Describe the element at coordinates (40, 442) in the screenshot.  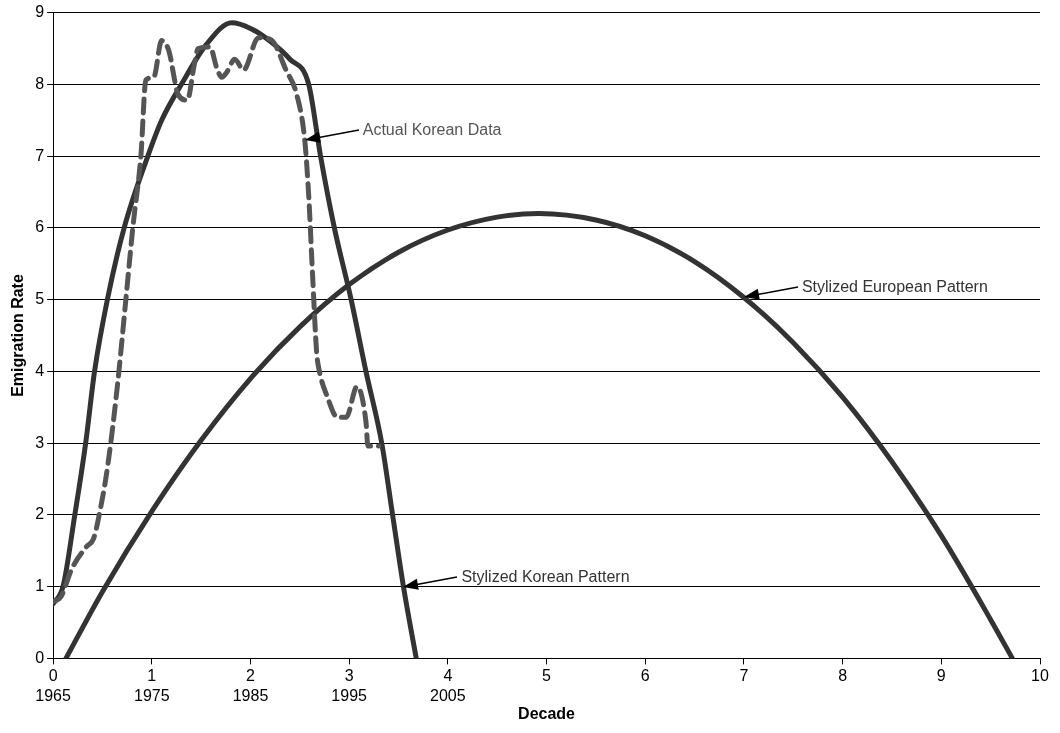
I see `y-tick-label: 3` at that location.